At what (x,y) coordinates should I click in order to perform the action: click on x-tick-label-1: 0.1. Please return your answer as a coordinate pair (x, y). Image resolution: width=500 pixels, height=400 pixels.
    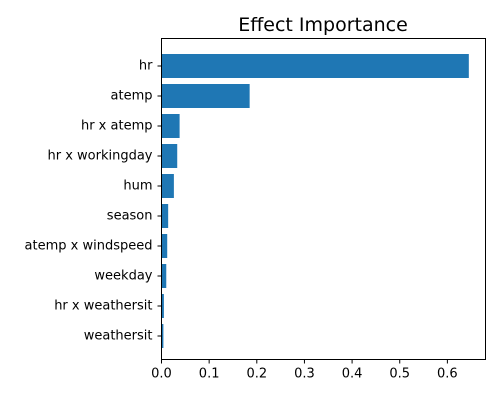
    Looking at the image, I should click on (209, 374).